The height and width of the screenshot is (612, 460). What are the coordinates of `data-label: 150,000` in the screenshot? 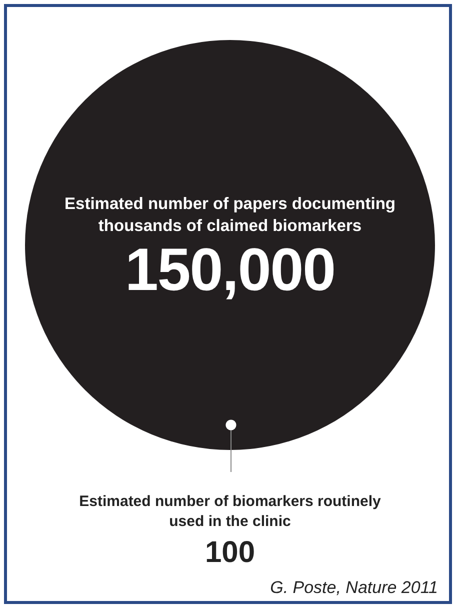 It's located at (230, 269).